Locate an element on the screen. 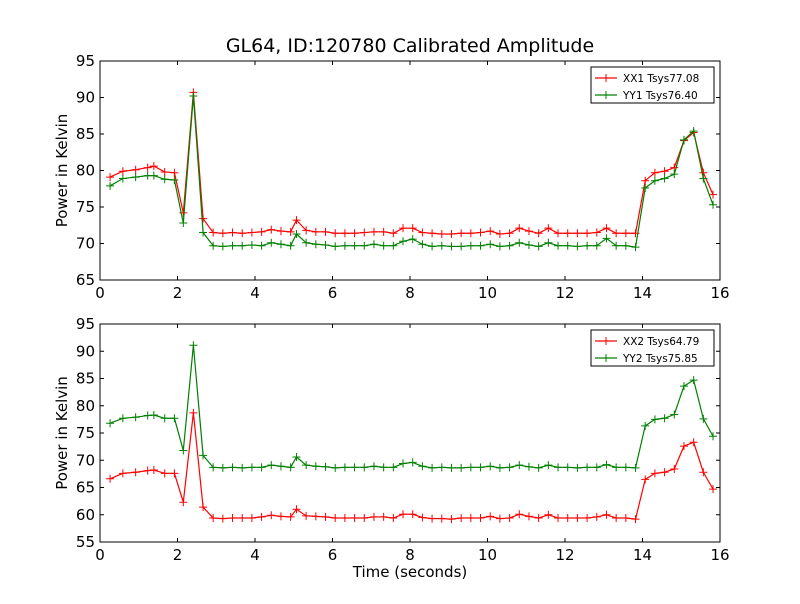  x-tick-label: 12 is located at coordinates (564, 293).